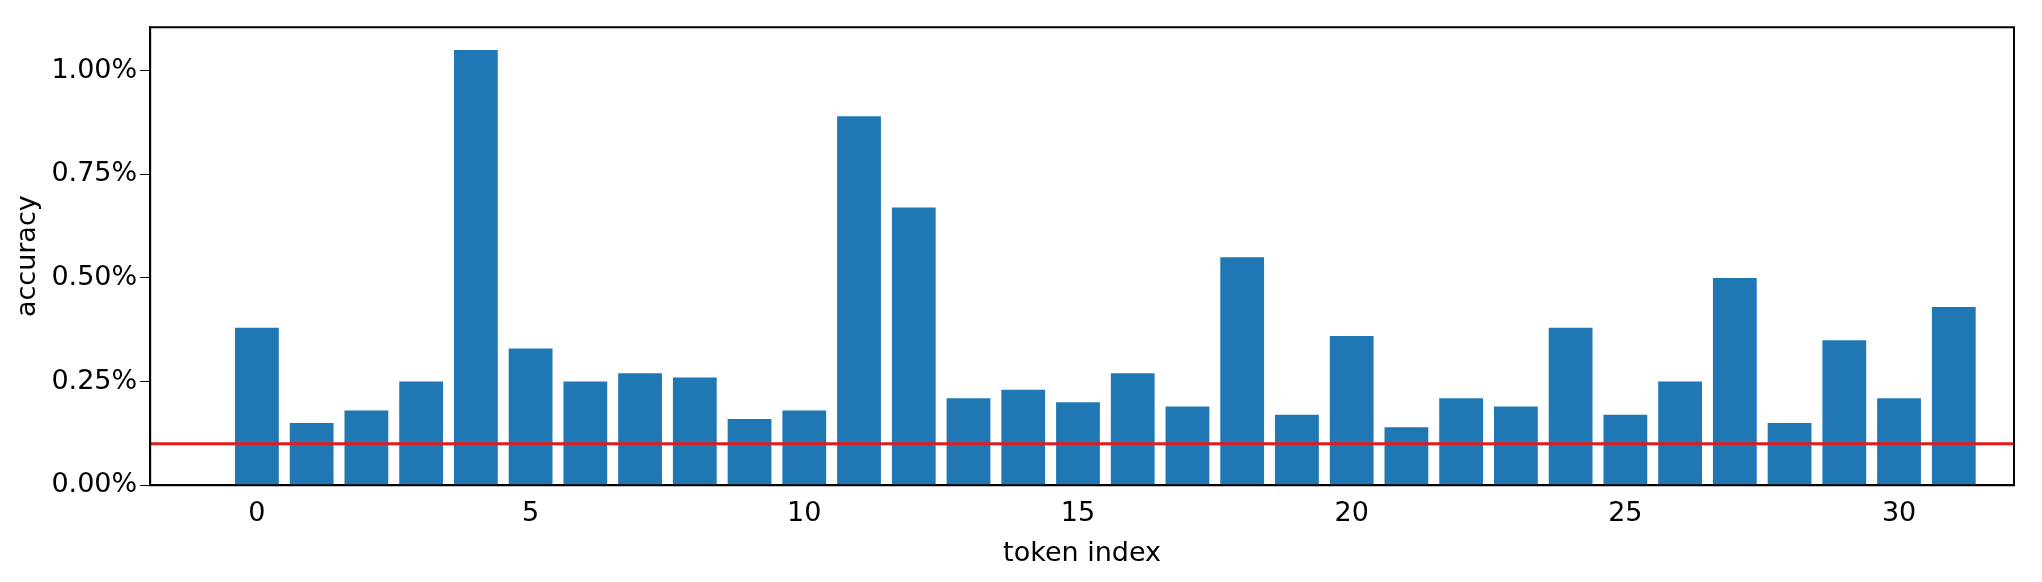 The width and height of the screenshot is (2042, 582). I want to click on y-axis-title: accuracy, so click(26, 256).